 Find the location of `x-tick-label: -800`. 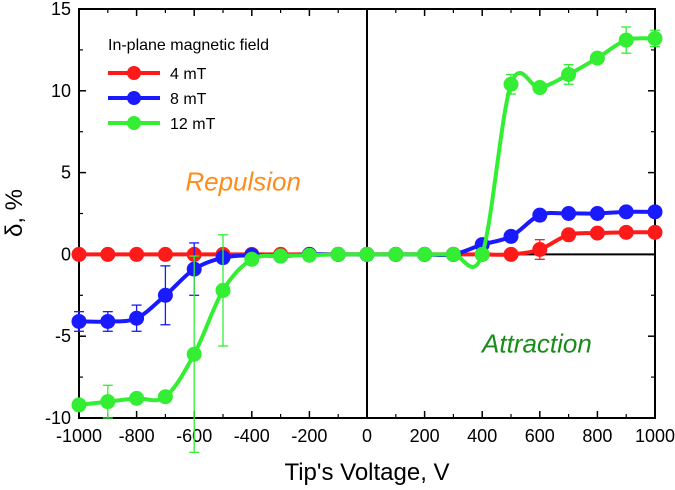

x-tick-label: -800 is located at coordinates (137, 436).